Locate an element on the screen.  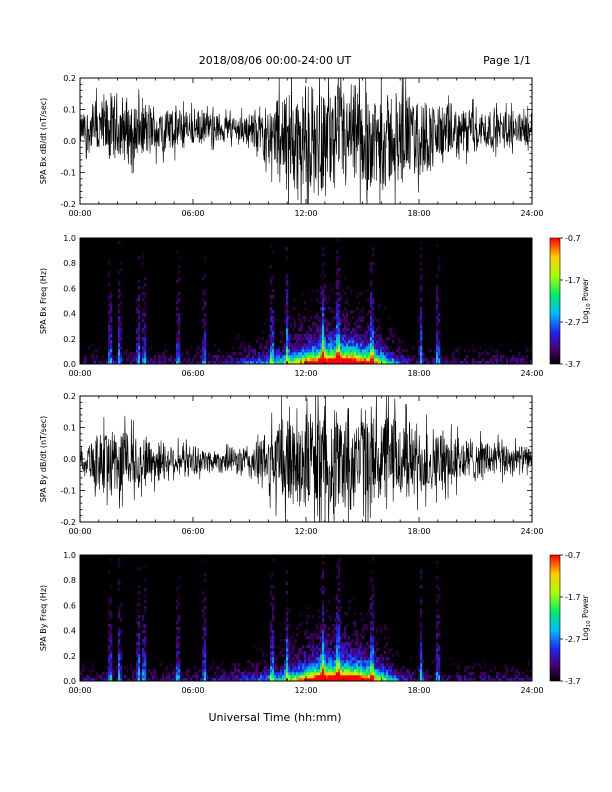
panel-3-ytick-label: -0.1 is located at coordinates (68, 491).